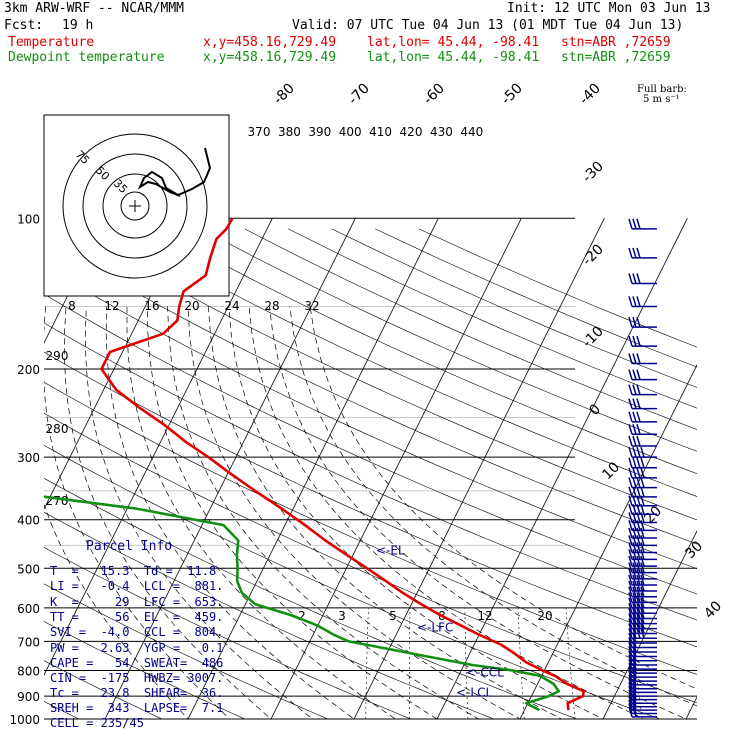 This screenshot has width=740, height=740. Describe the element at coordinates (51, 42) in the screenshot. I see `temp-legend-name: Temperature` at that location.